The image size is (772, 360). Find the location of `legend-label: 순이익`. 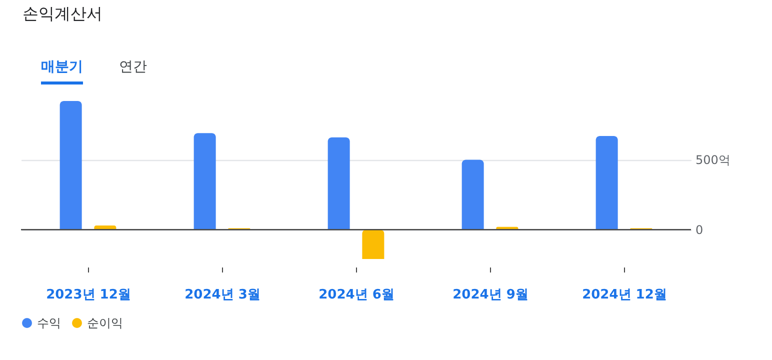

legend-label: 순이익 is located at coordinates (105, 323).